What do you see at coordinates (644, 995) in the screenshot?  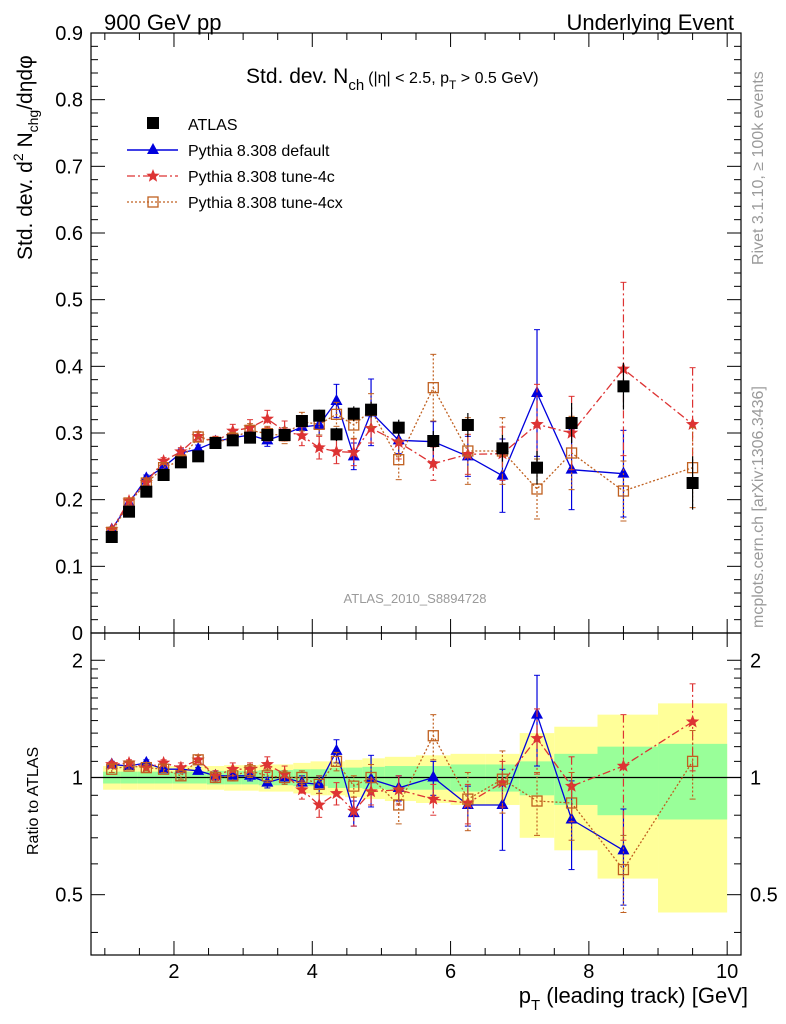 I see `x-title-b: (leading track) [GeV]` at bounding box center [644, 995].